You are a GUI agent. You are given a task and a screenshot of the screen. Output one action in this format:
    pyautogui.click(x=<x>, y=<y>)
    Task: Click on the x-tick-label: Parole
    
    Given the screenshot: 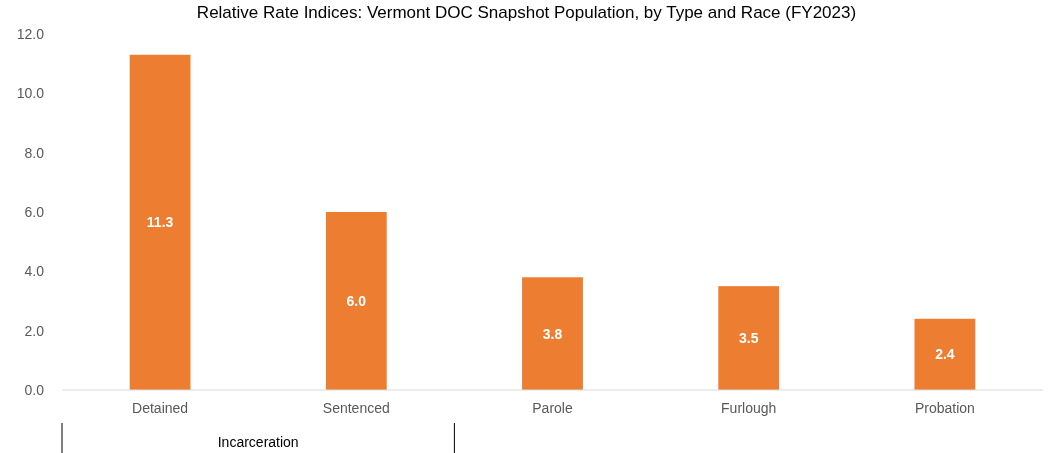 What is the action you would take?
    pyautogui.click(x=552, y=408)
    